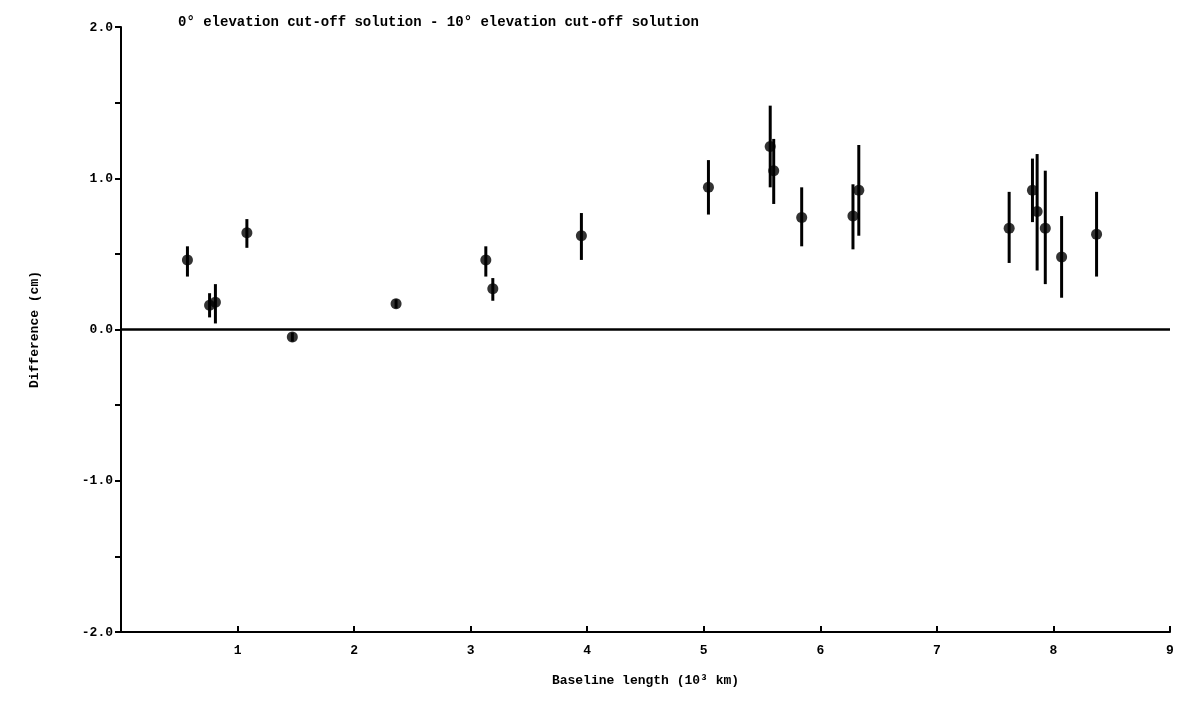 The width and height of the screenshot is (1190, 710). Describe the element at coordinates (703, 650) in the screenshot. I see `x-tick-label: 5` at that location.